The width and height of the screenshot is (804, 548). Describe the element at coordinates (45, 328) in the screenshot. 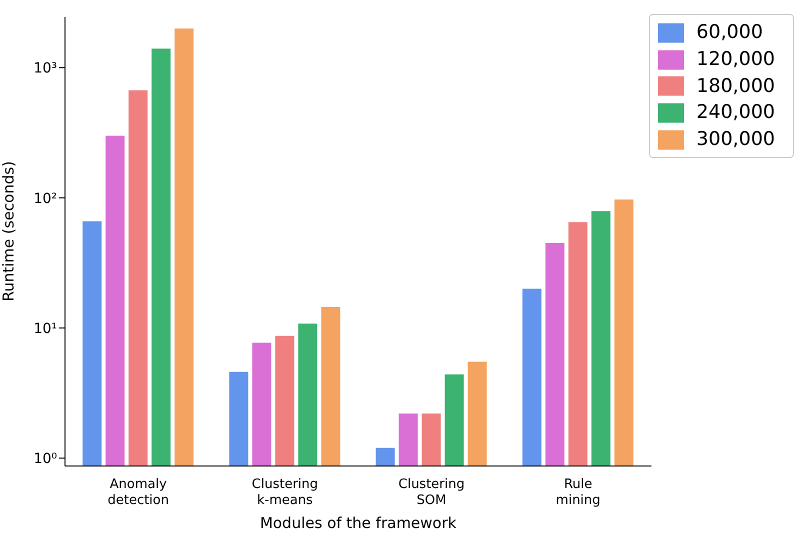

I see `y-tick-label: 10¹` at that location.